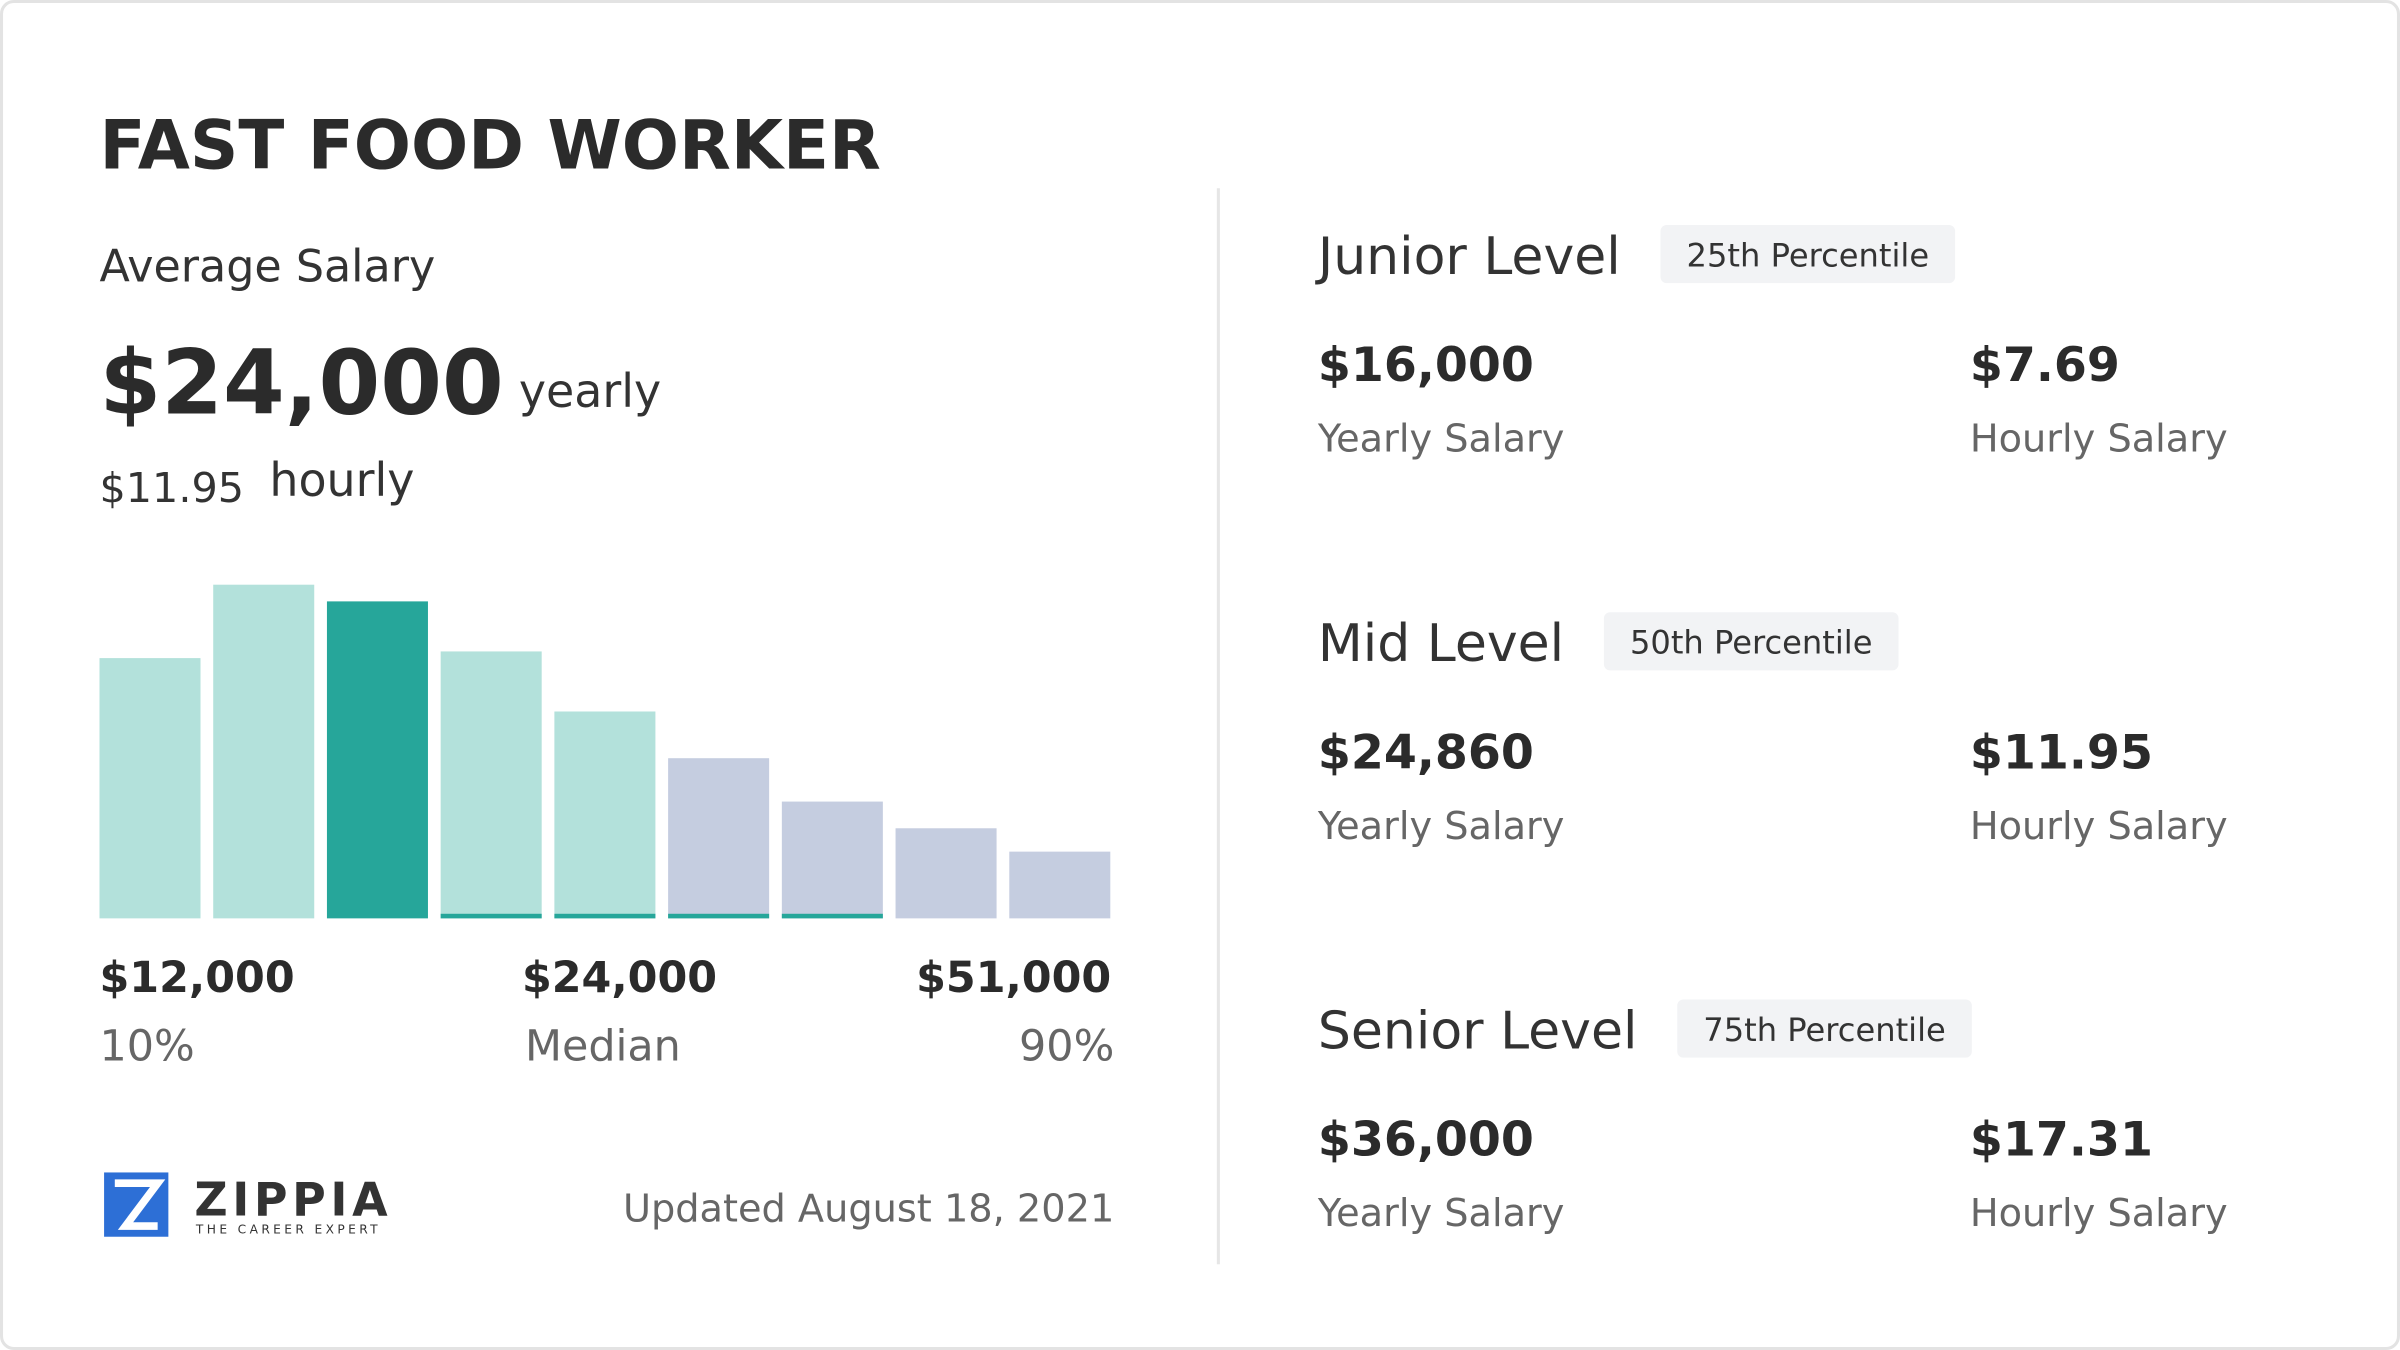 This screenshot has width=2400, height=1350. Describe the element at coordinates (1426, 1140) in the screenshot. I see `yearly-value: $36,000` at that location.